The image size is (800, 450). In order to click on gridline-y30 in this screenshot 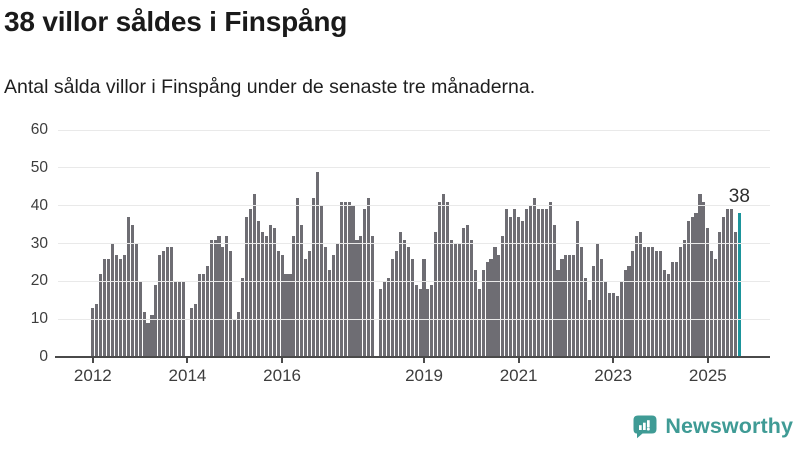, I will do `click(414, 243)`.